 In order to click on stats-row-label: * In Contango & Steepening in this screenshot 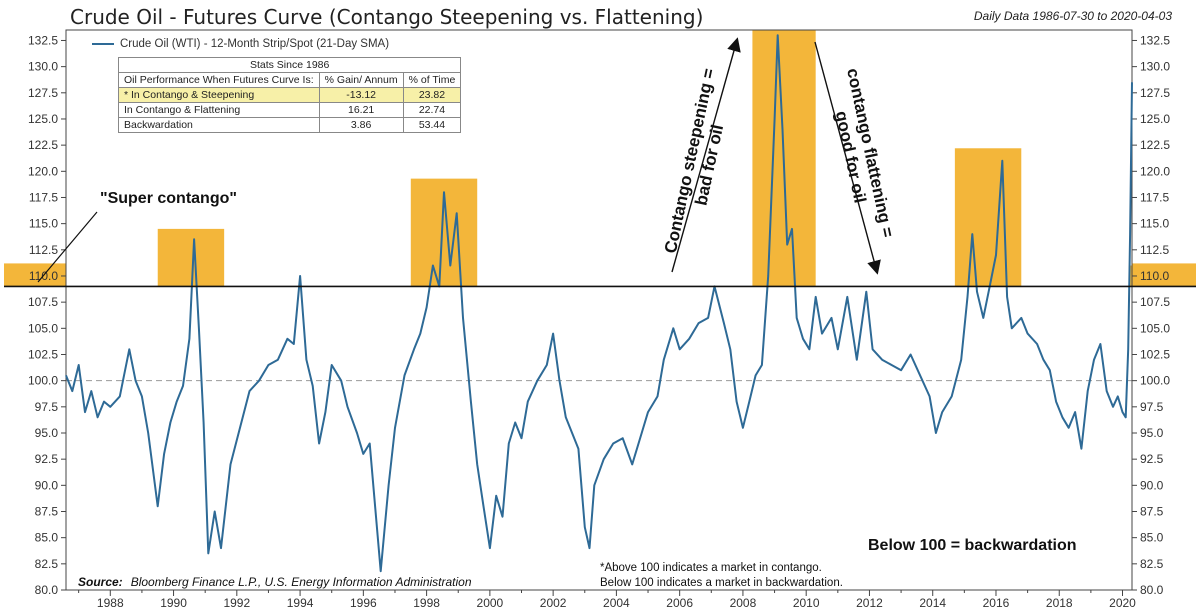, I will do `click(219, 95)`.